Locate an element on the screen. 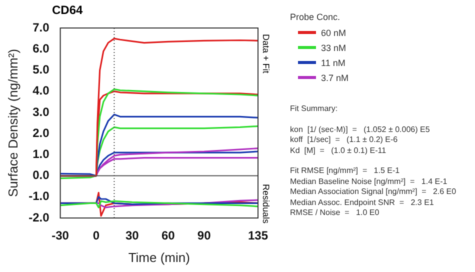  legend-label: 33 nM is located at coordinates (333, 47).